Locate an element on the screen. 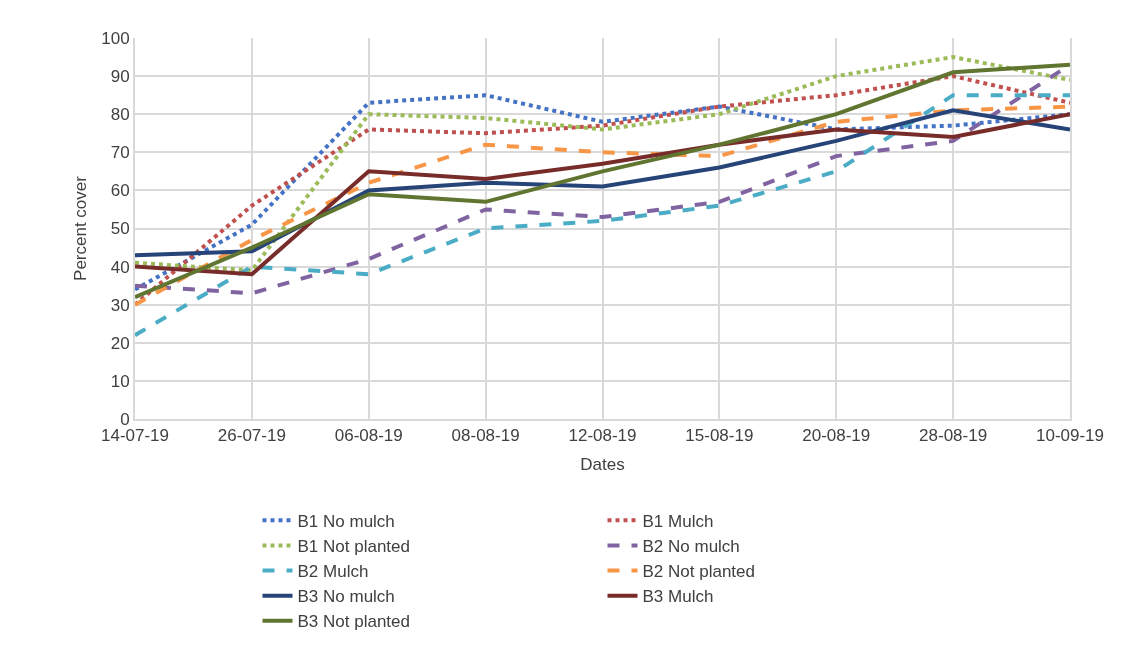  legend-label: B1 Mulch is located at coordinates (678, 521).